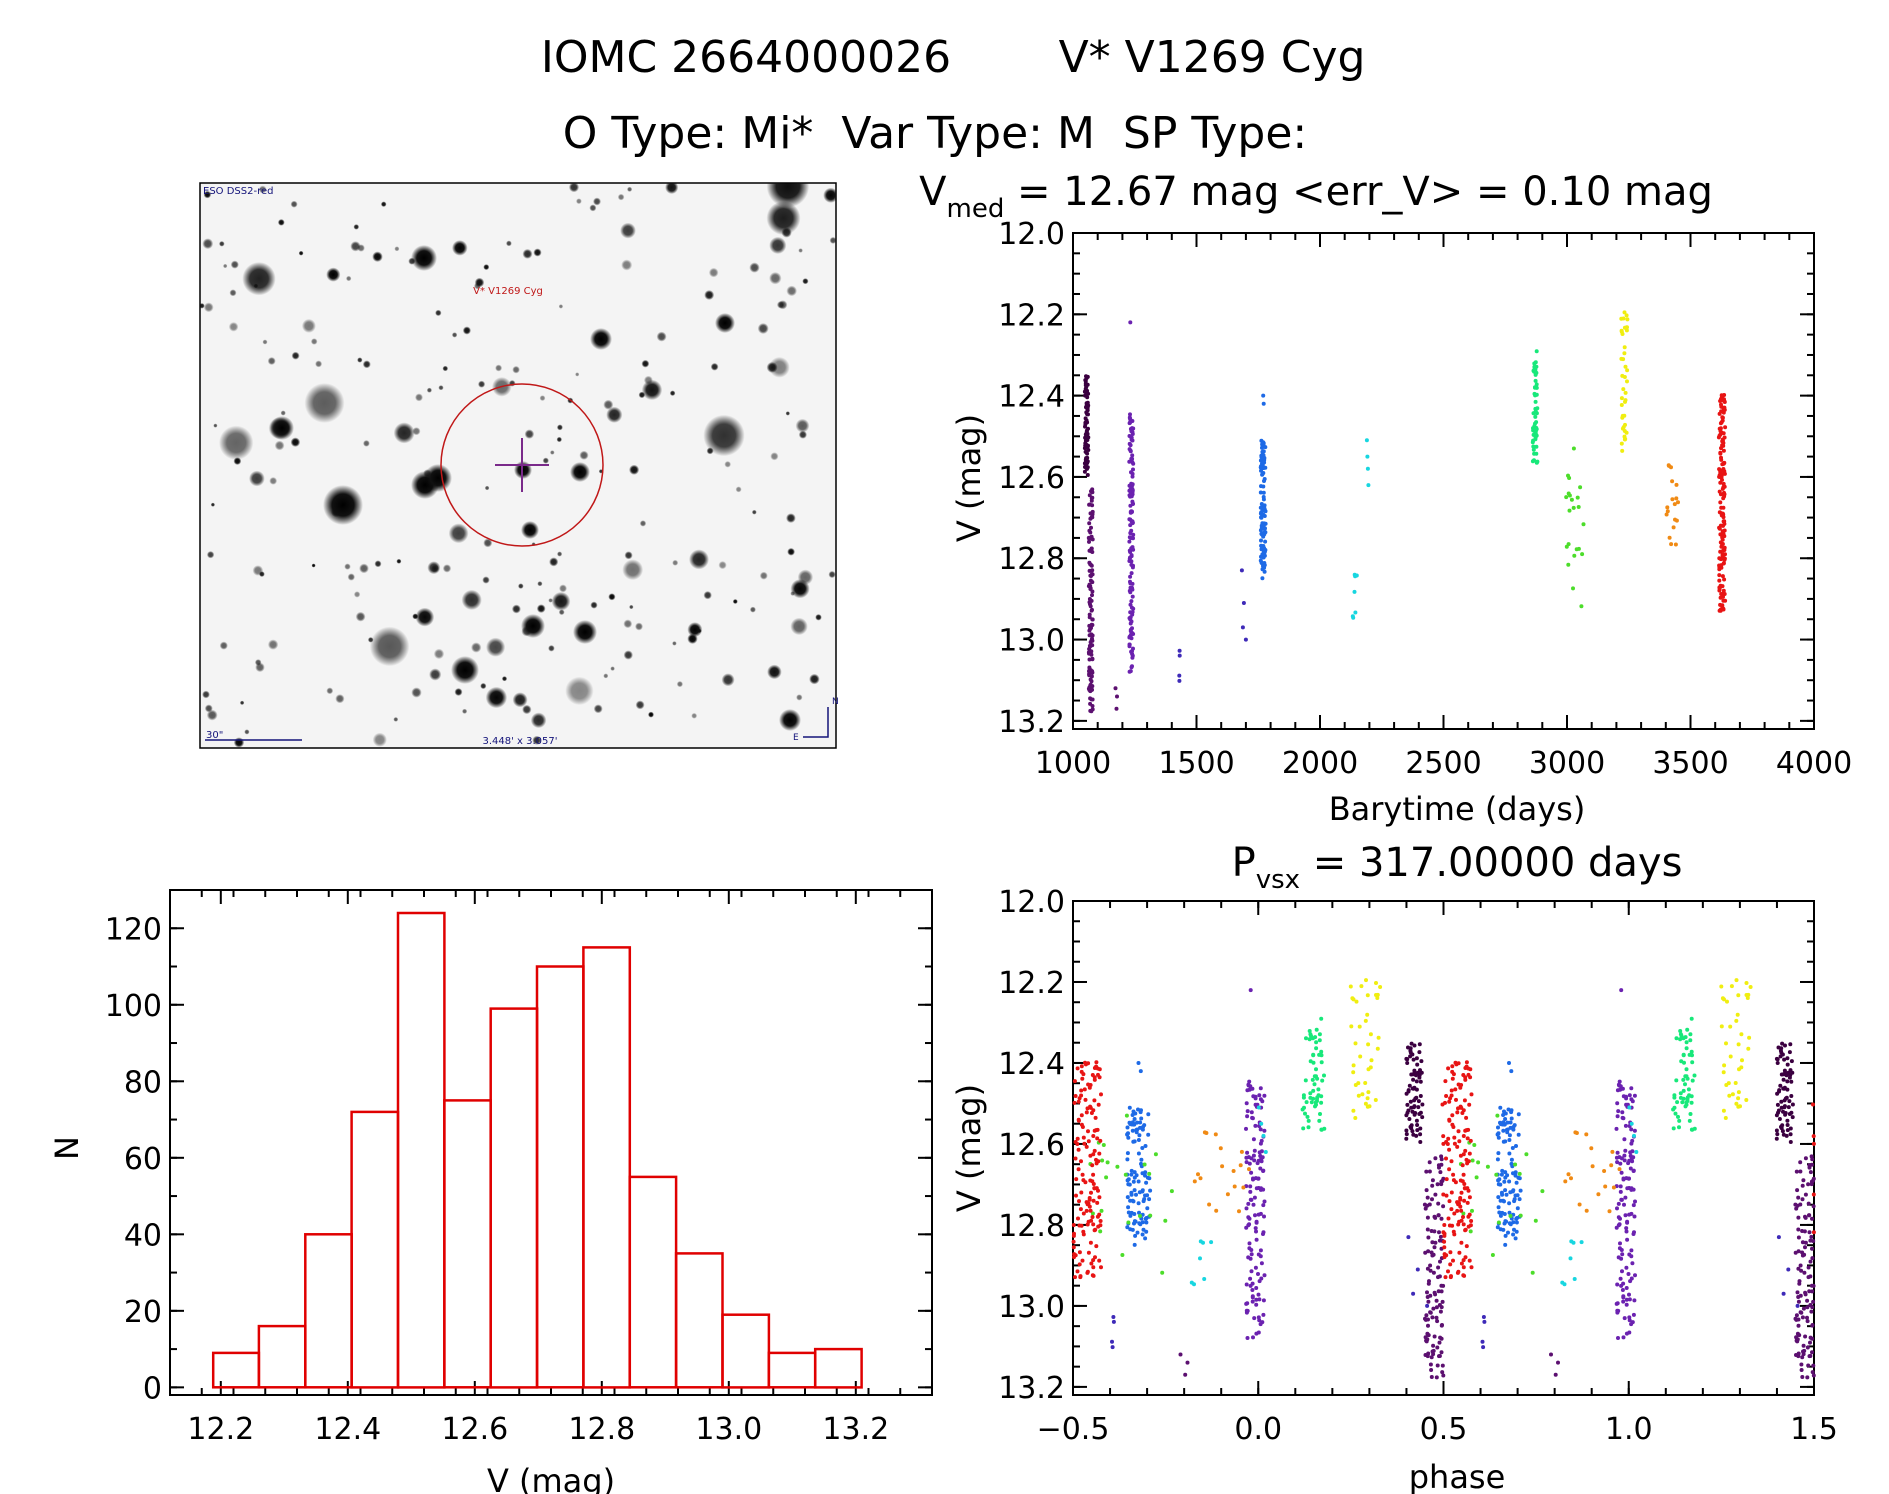  Describe the element at coordinates (1031, 1064) in the screenshot. I see `y-tick-label: 12.4` at that location.